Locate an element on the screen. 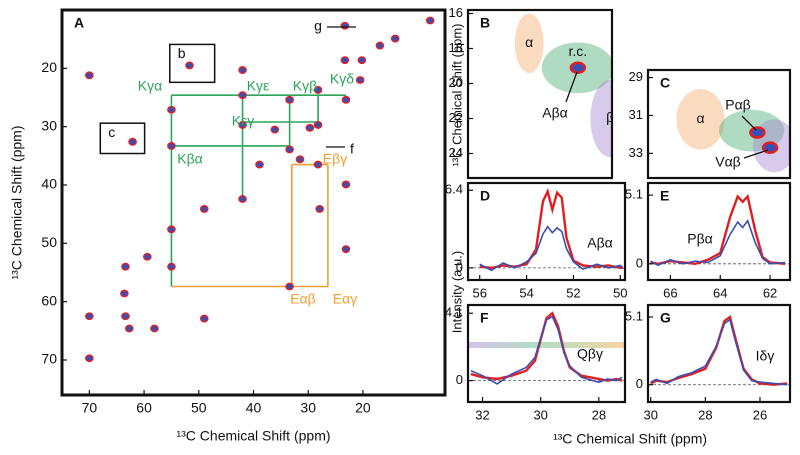  y-tick-label: 16 is located at coordinates (456, 12).